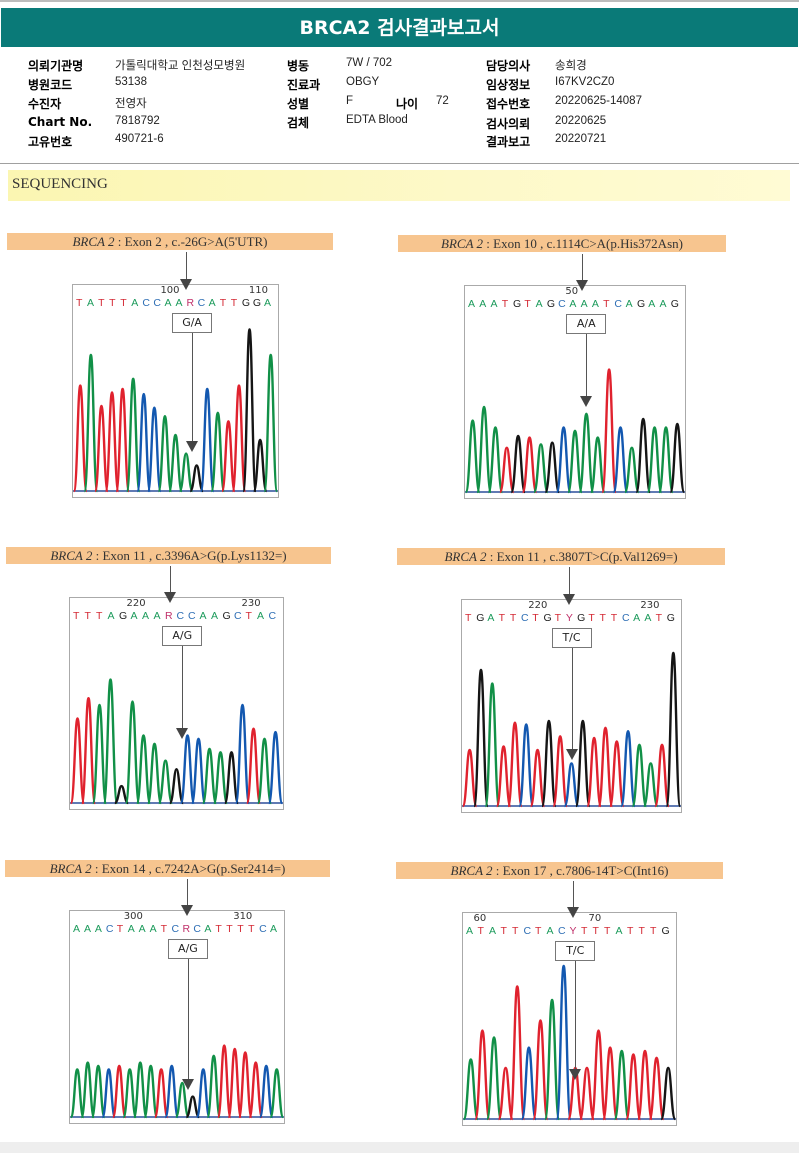  I want to click on position-tick-label: 300, so click(133, 916).